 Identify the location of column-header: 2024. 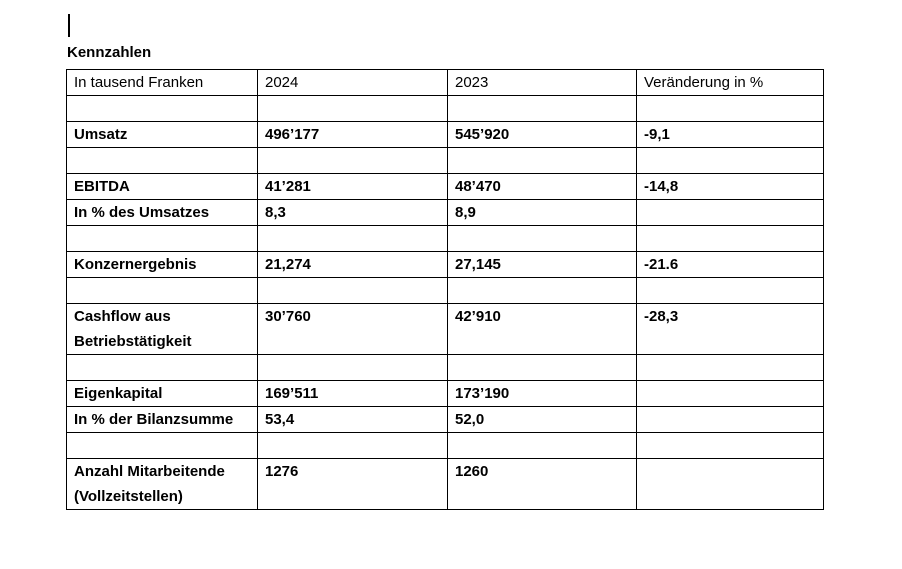
(352, 82).